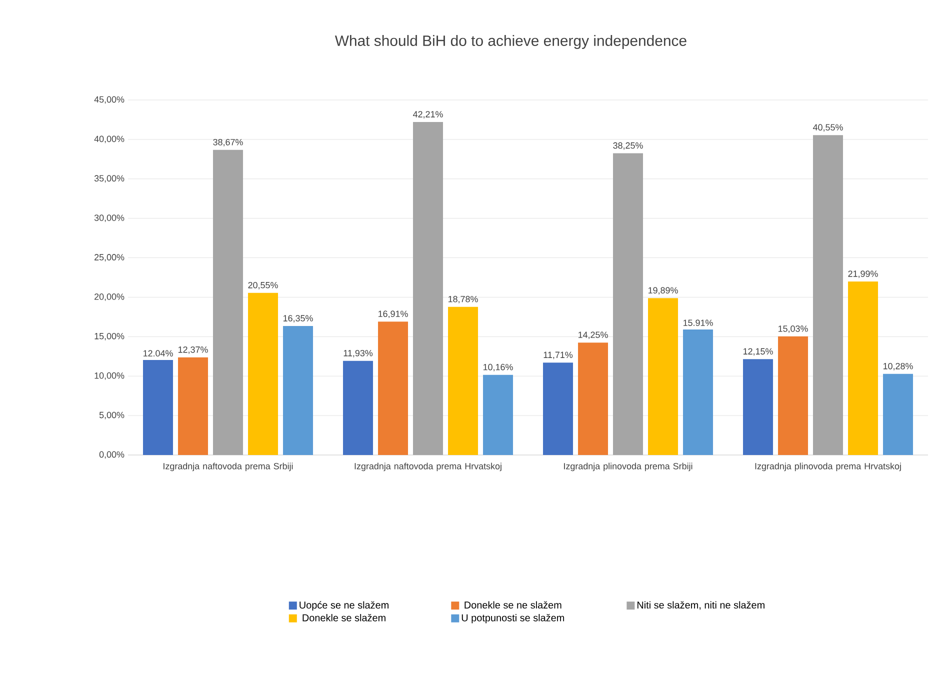 This screenshot has width=942, height=675. I want to click on data-label: 42,21%, so click(428, 114).